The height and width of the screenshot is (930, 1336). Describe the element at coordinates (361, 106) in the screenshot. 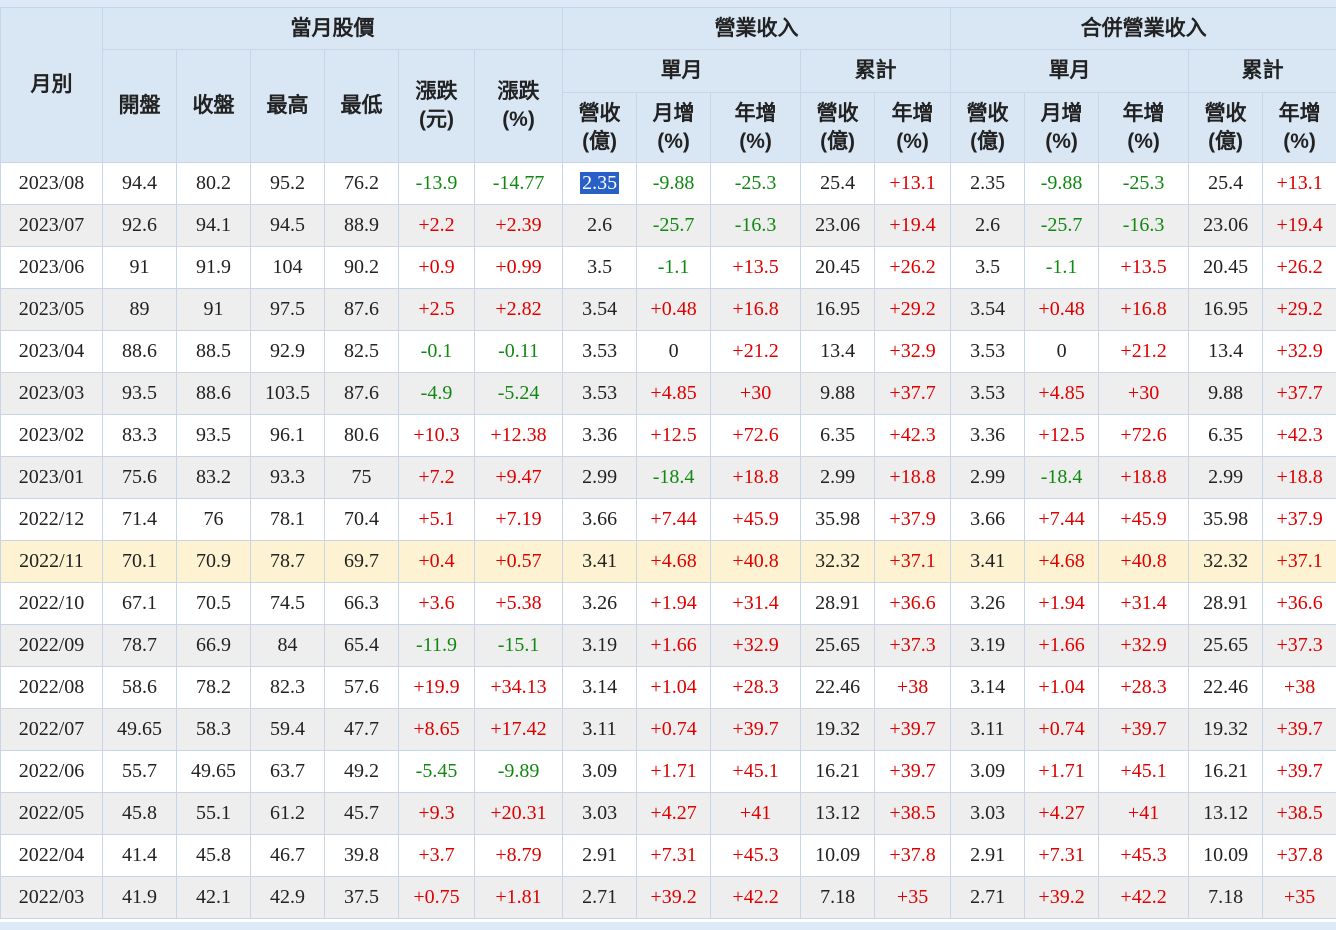

I see `col-low-header: 最低` at that location.